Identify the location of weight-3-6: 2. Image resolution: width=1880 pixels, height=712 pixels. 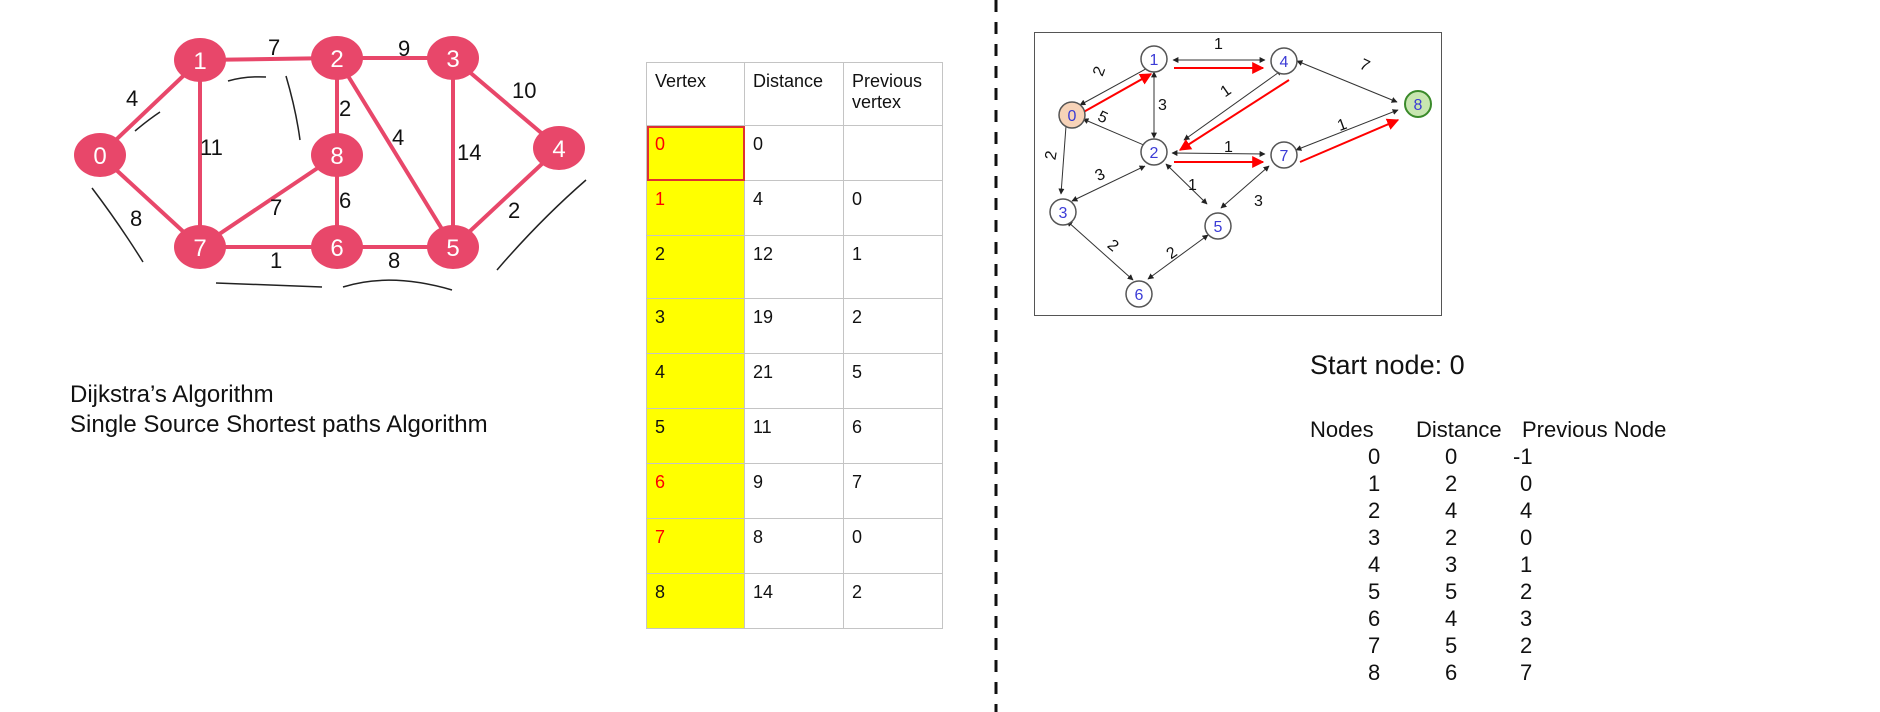
(1113, 246).